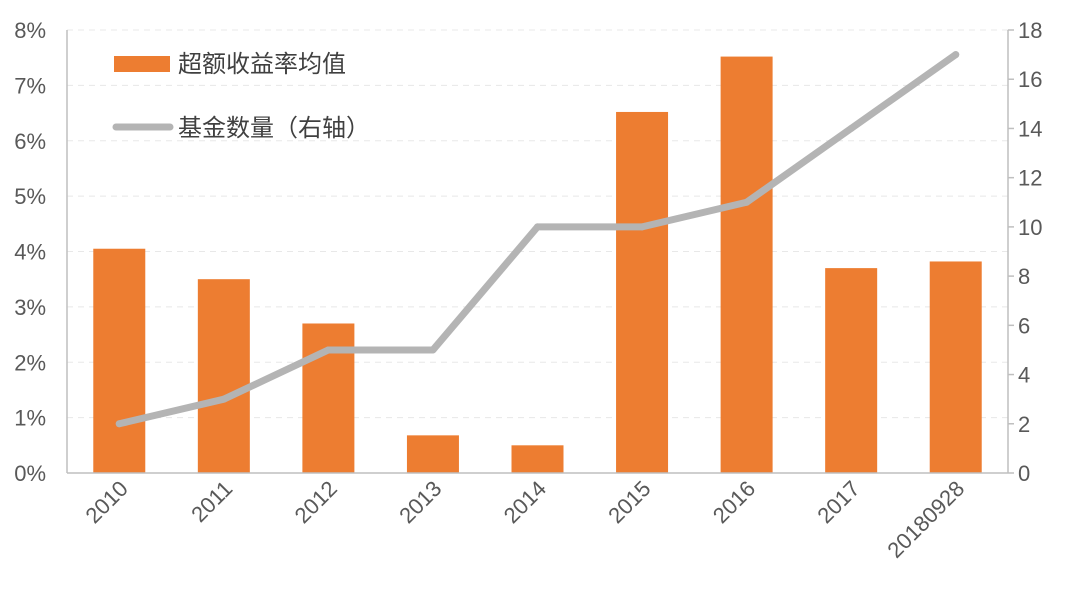 The width and height of the screenshot is (1080, 597). I want to click on right-tick-label: 4, so click(1024, 375).